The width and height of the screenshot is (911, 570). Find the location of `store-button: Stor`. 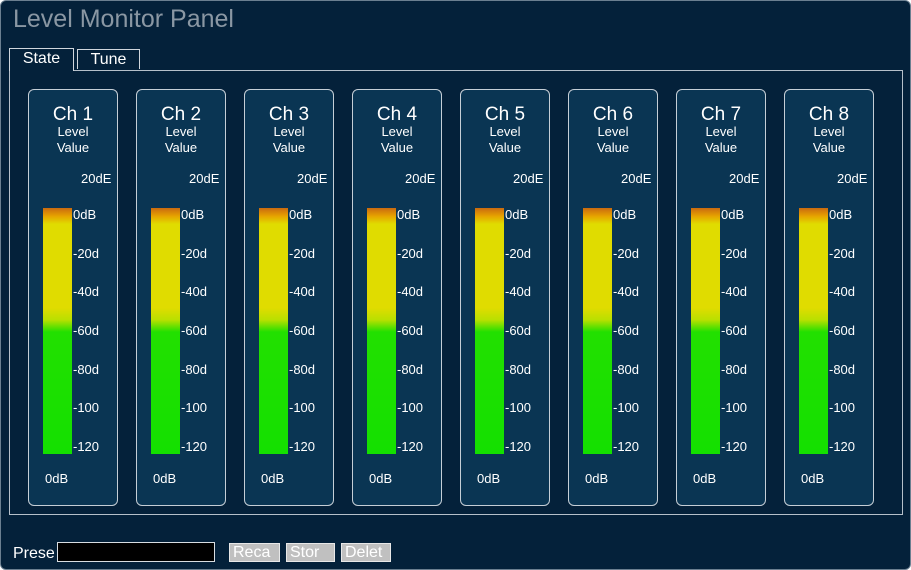

store-button: Stor is located at coordinates (310, 552).